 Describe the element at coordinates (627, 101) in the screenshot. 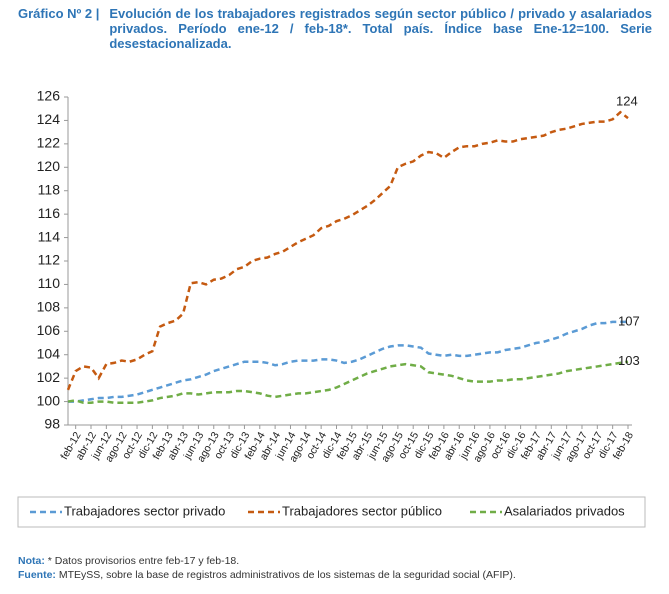

I see `end-label: 124` at that location.